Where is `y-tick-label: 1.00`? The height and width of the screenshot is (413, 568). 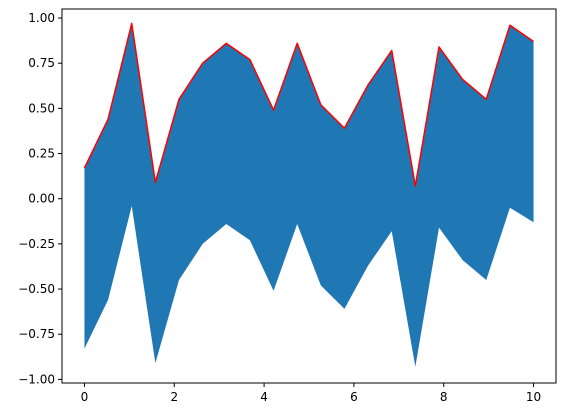 y-tick-label: 1.00 is located at coordinates (41, 18).